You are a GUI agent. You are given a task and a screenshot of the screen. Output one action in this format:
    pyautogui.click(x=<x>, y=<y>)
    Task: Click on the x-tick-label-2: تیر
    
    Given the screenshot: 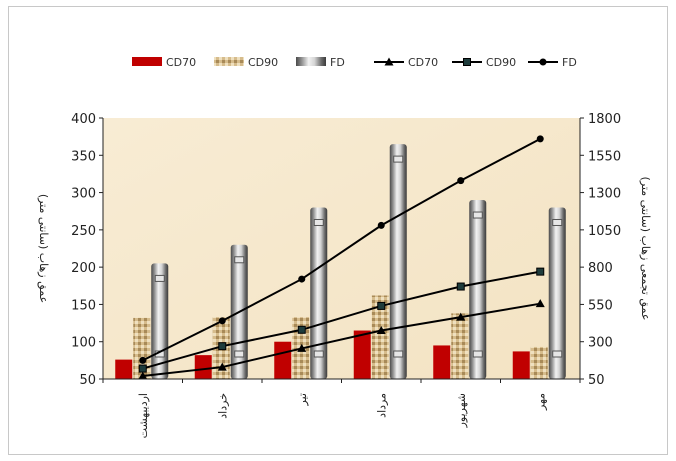 What is the action you would take?
    pyautogui.click(x=302, y=399)
    